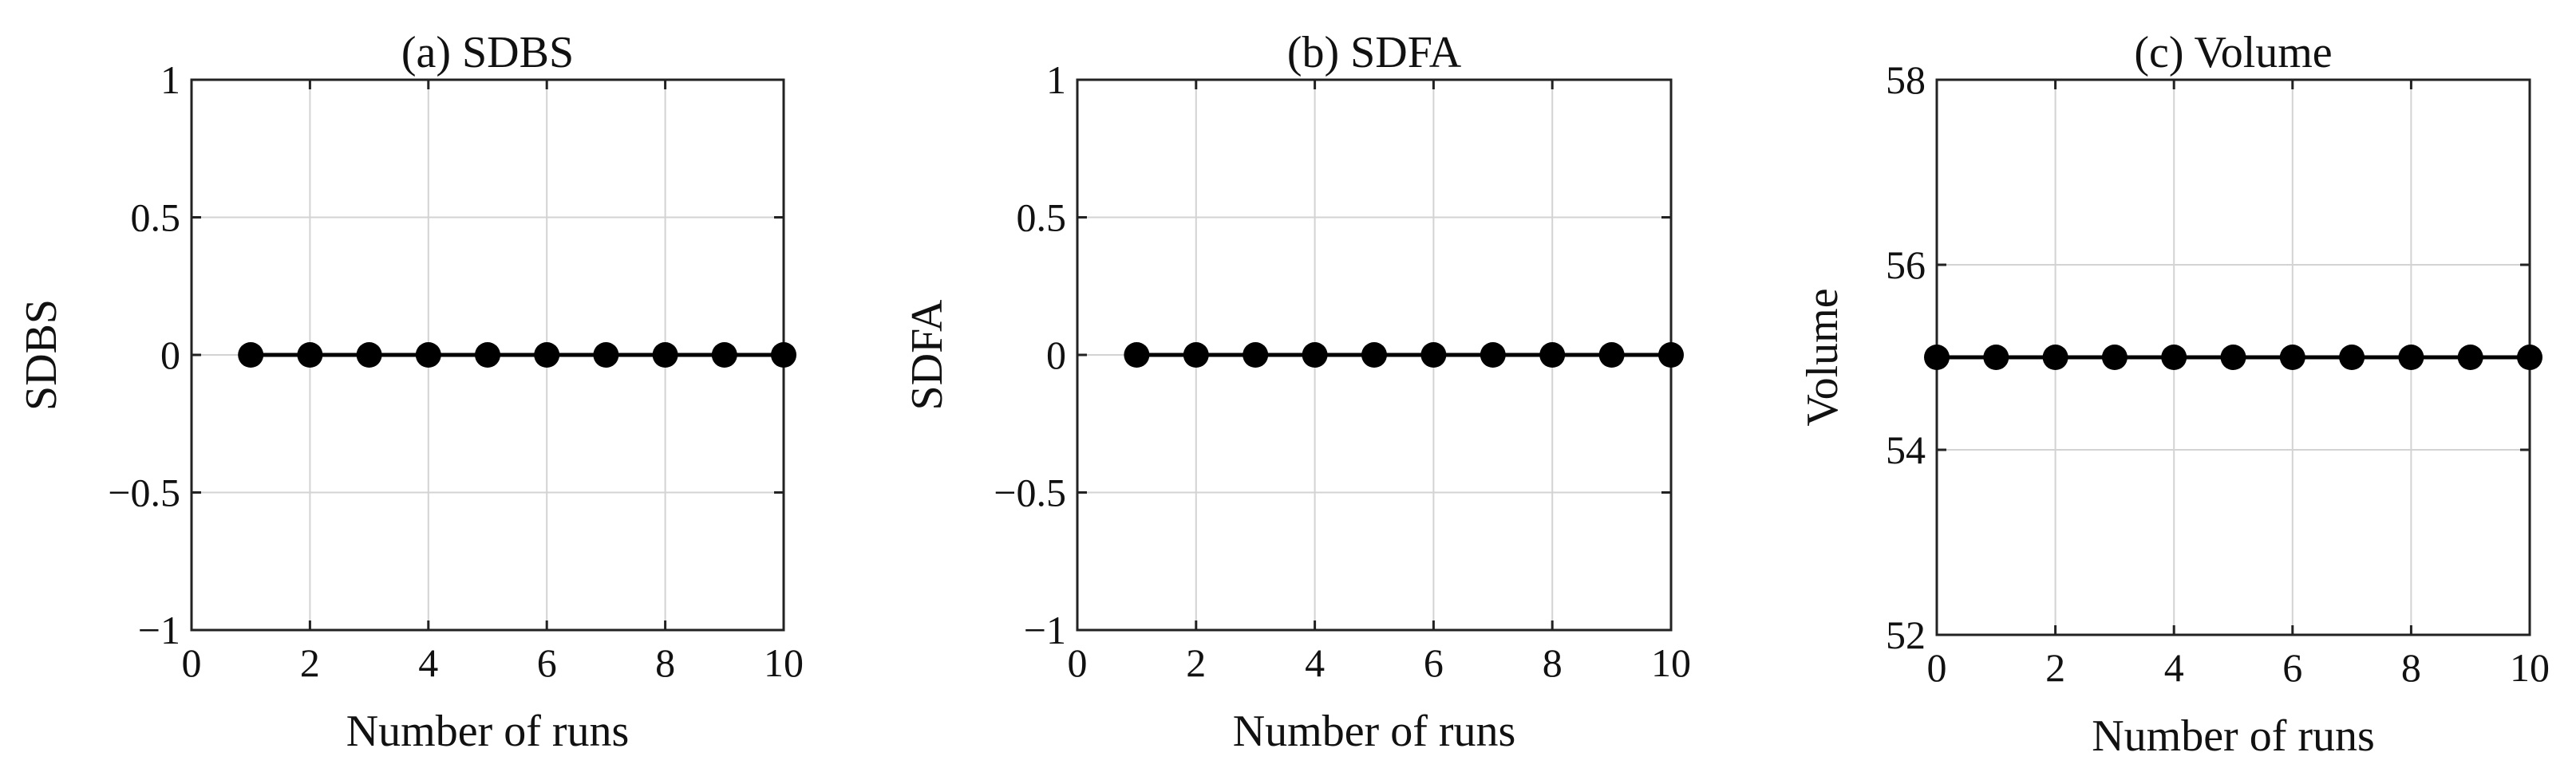 Image resolution: width=2576 pixels, height=776 pixels. What do you see at coordinates (1906, 449) in the screenshot?
I see `panel-c-y-tick-label-1: 54` at bounding box center [1906, 449].